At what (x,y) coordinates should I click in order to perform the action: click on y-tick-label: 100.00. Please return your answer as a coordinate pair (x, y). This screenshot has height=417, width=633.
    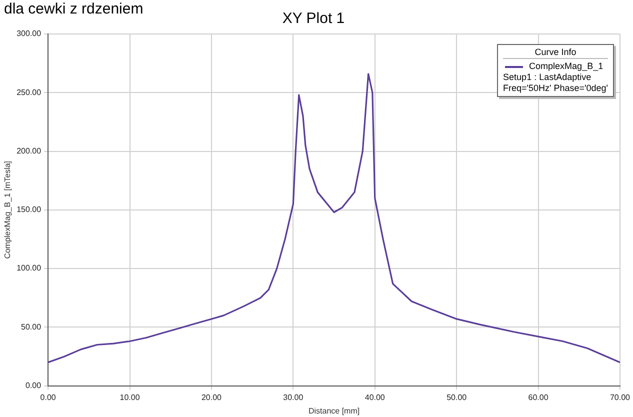
    Looking at the image, I should click on (29, 268).